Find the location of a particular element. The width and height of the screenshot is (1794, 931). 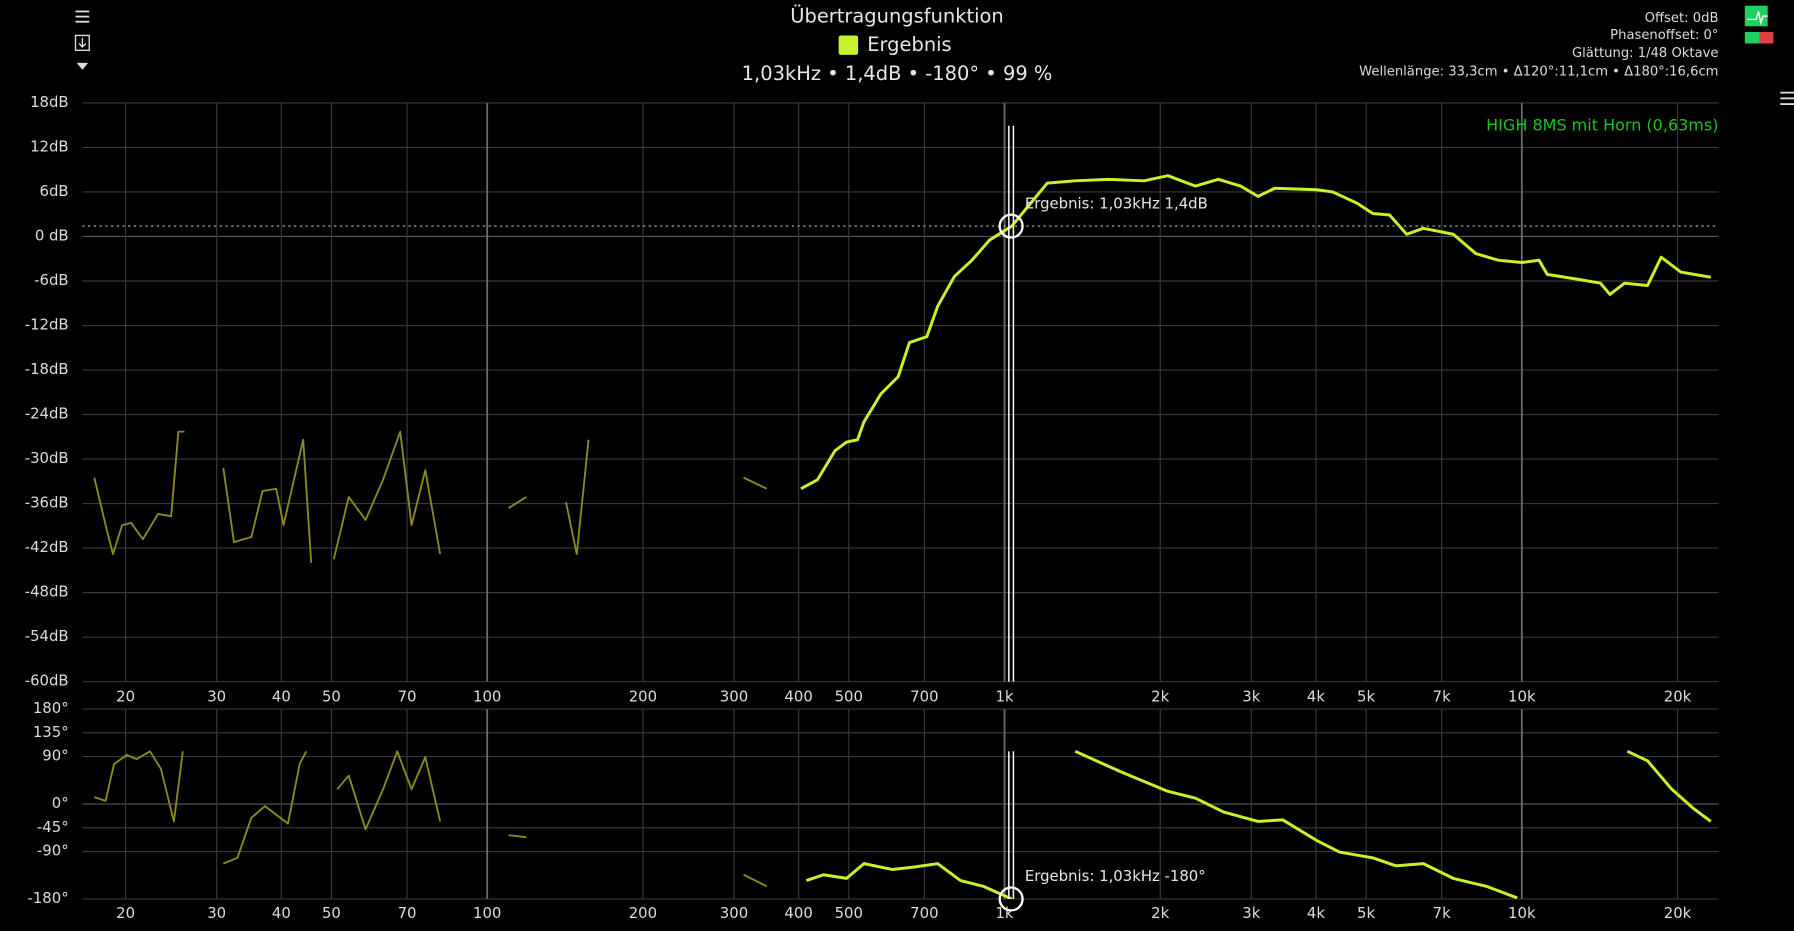

y-tick-label: 180° is located at coordinates (51, 708).